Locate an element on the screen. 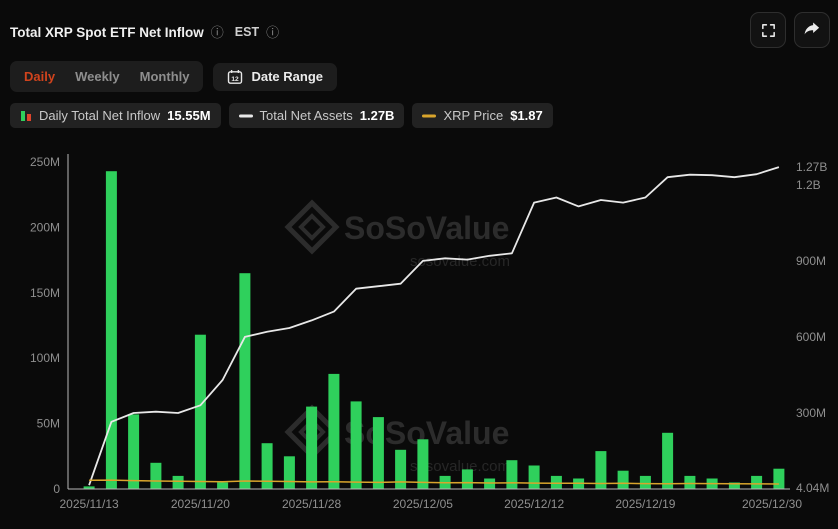  left-axis-tick: 250M is located at coordinates (45, 162).